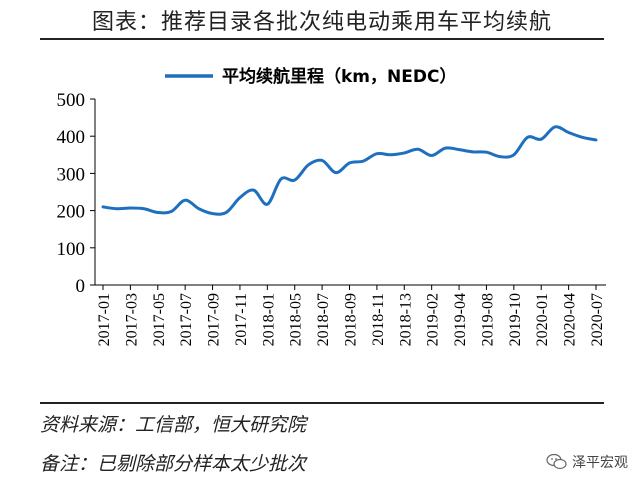 This screenshot has height=492, width=644. What do you see at coordinates (597, 319) in the screenshot?
I see `x-tick-label: 2020-07` at bounding box center [597, 319].